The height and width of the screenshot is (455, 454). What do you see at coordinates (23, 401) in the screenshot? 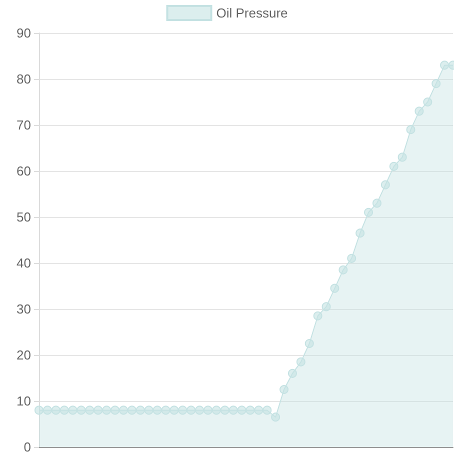
I see `y-tick-label: 10` at bounding box center [23, 401].